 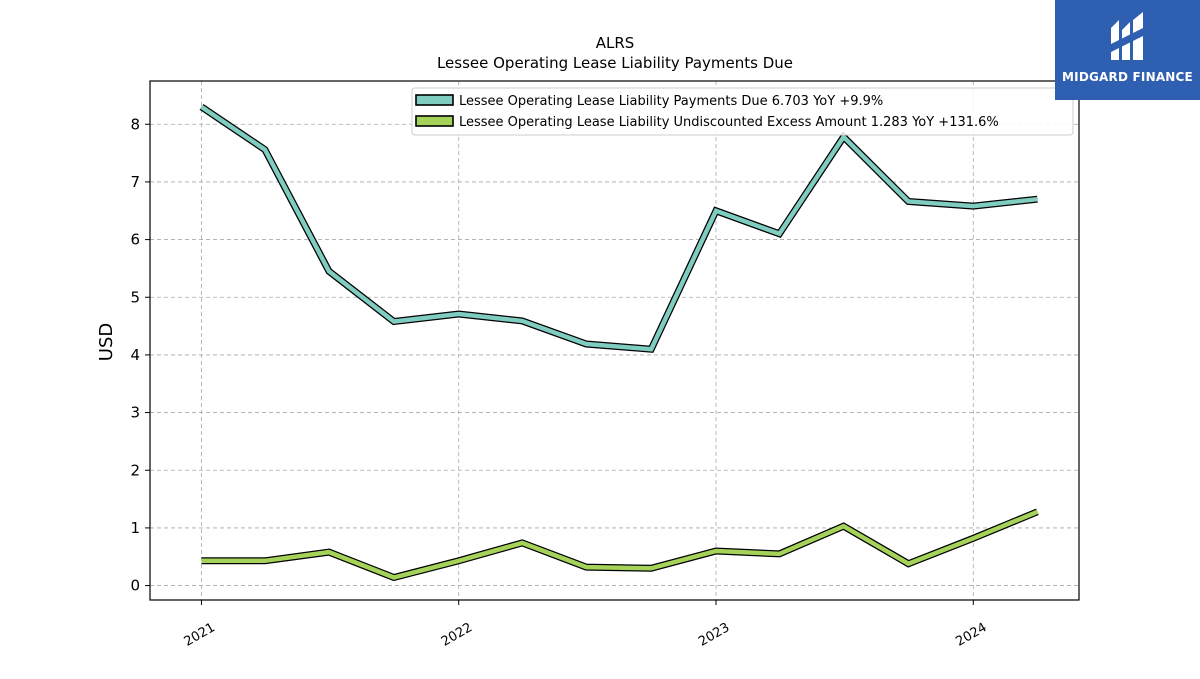 I want to click on brand-logo: MIDGARD FINANCE, so click(x=1127, y=50).